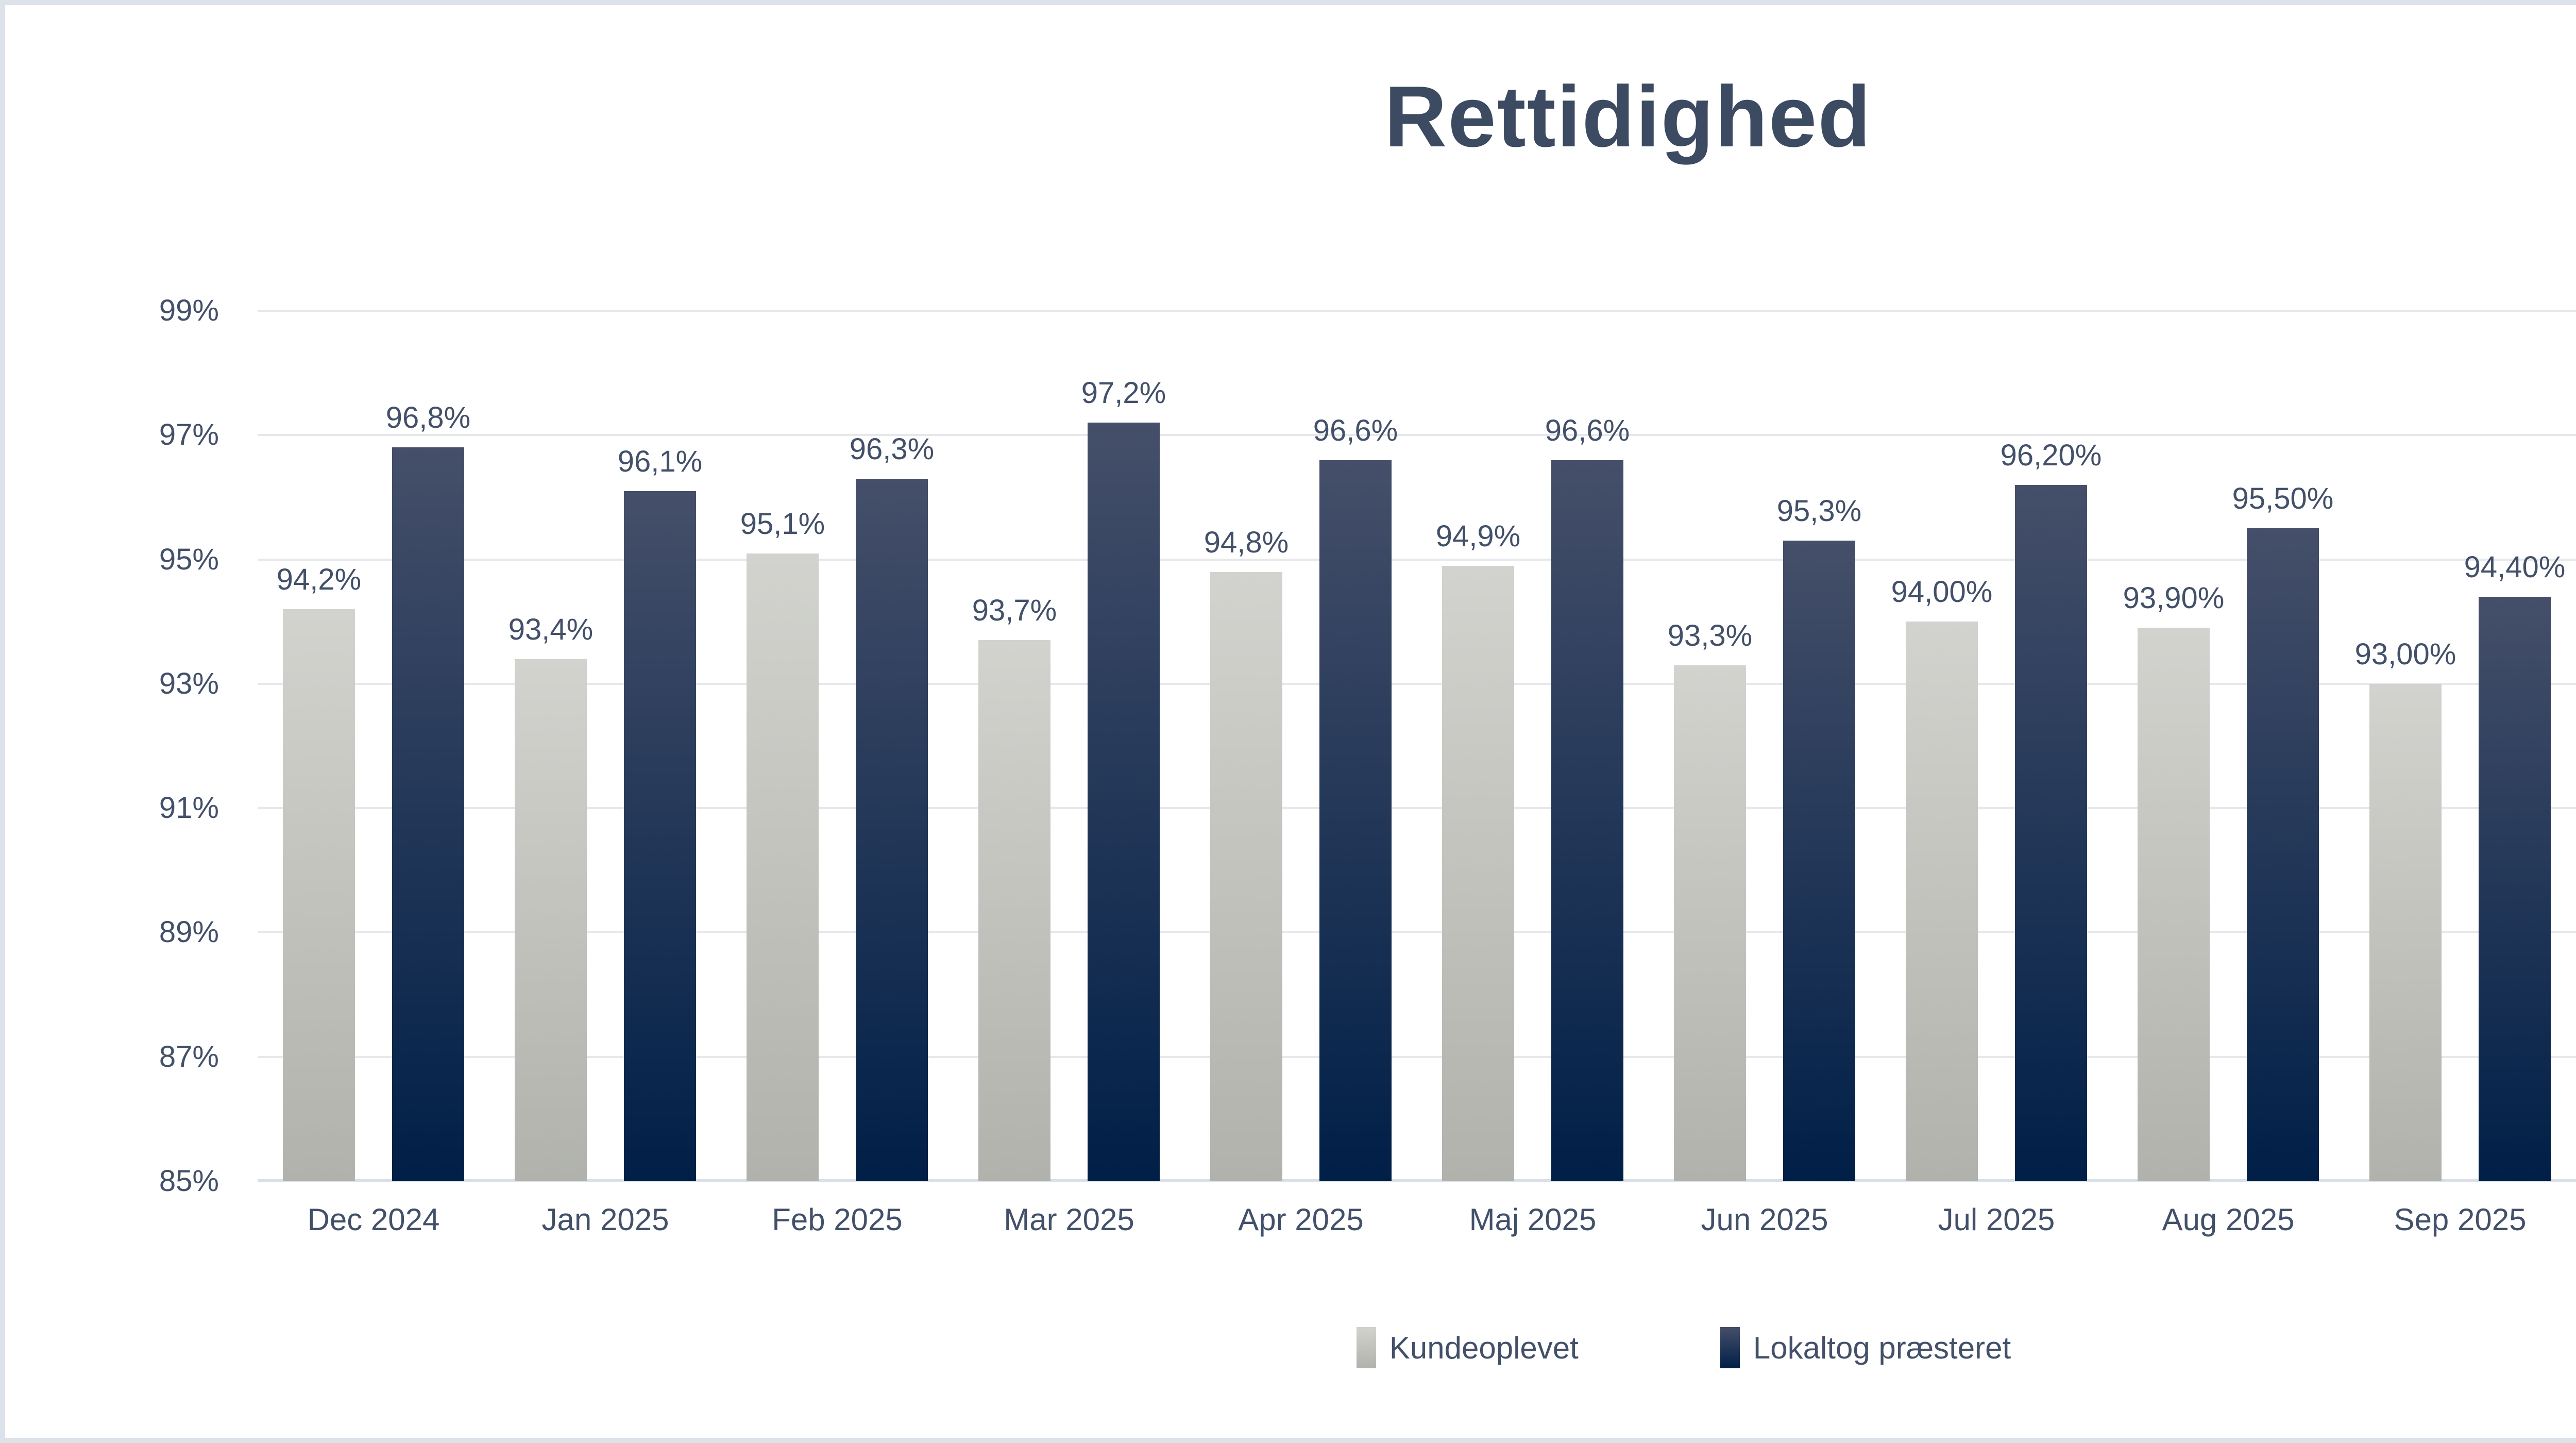 This screenshot has width=2576, height=1443. Describe the element at coordinates (837, 696) in the screenshot. I see `bar-group-feb-2025: 95,1% 96,3%` at that location.